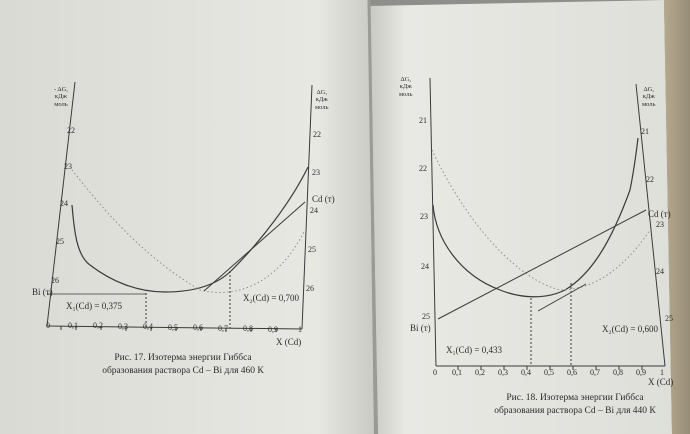 This screenshot has height=434, width=690. Describe the element at coordinates (618, 372) in the screenshot. I see `right-xtick: 0,8` at that location.